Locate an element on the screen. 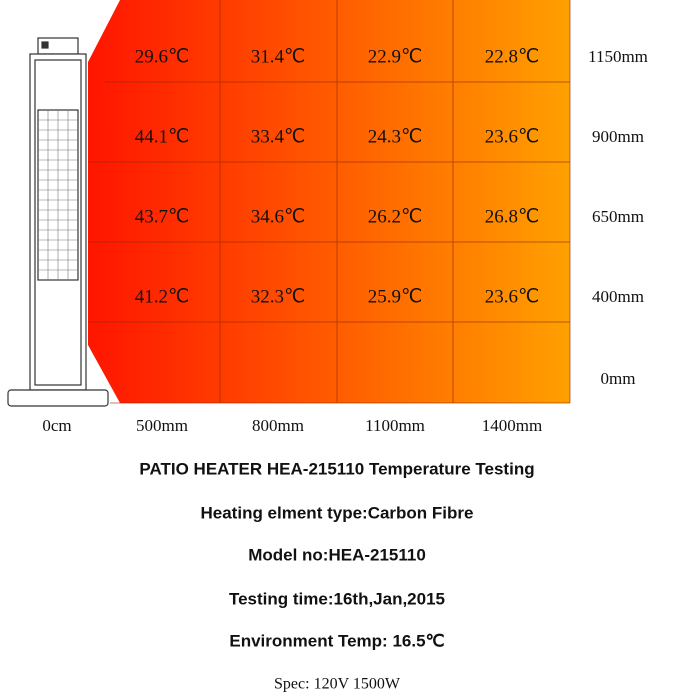  temperature-cell: 24.3℃ is located at coordinates (395, 136).